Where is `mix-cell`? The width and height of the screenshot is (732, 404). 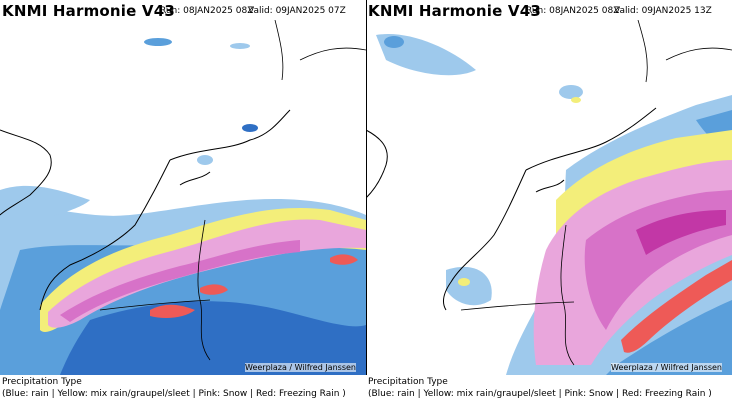
mix-cell is located at coordinates (464, 282).